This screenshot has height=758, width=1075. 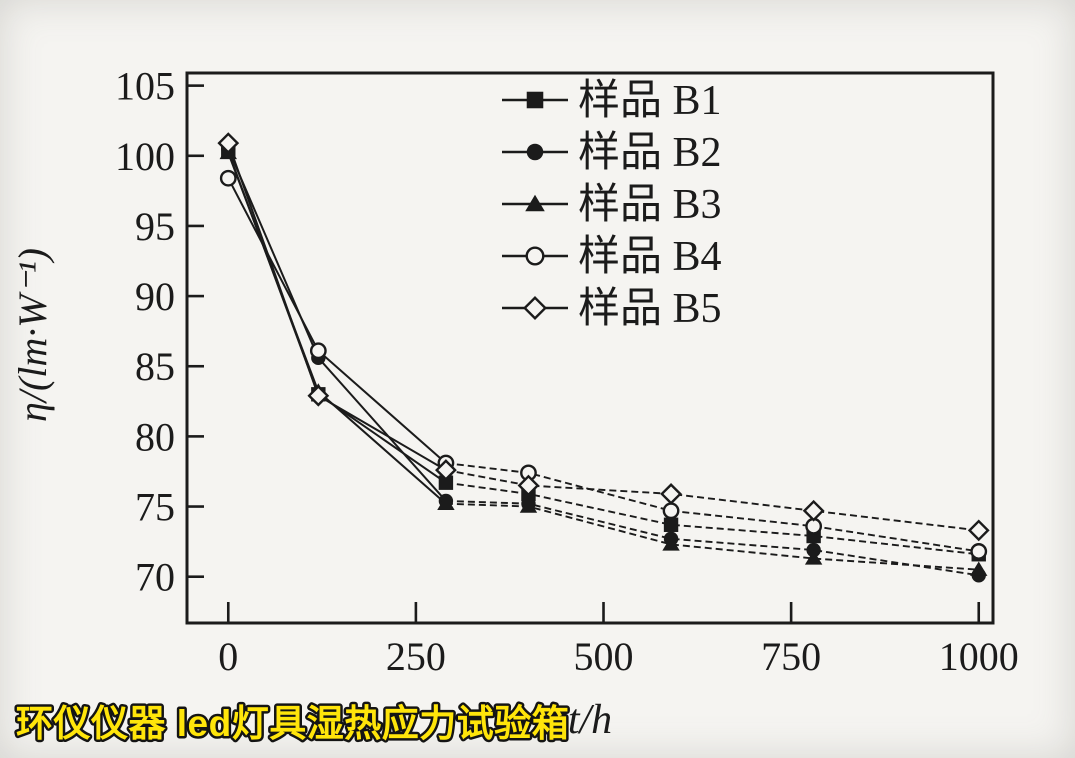 I want to click on y-tick-label: 80, so click(x=155, y=436).